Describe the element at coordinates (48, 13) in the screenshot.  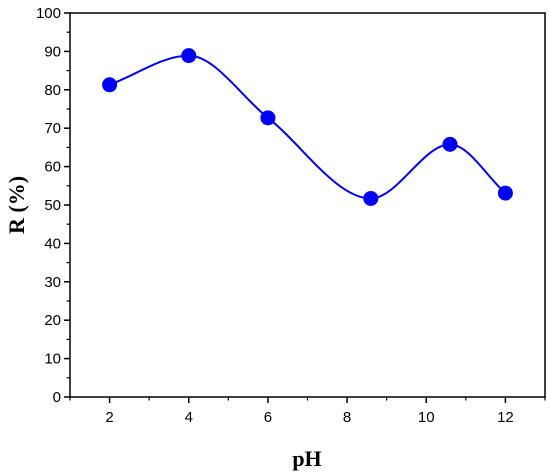
I see `y-tick-label: 100` at that location.